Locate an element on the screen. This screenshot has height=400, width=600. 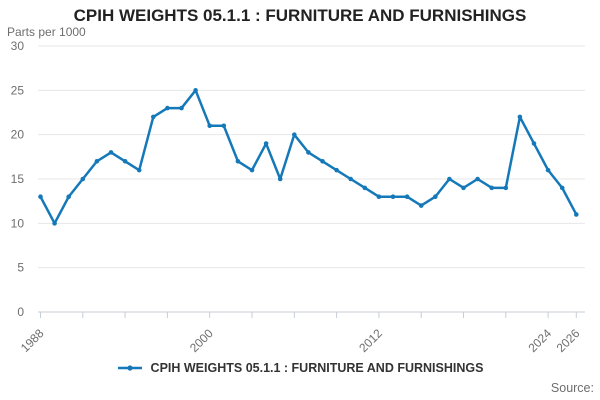
y-axis-unit-label: Parts per 1000 is located at coordinates (46, 32).